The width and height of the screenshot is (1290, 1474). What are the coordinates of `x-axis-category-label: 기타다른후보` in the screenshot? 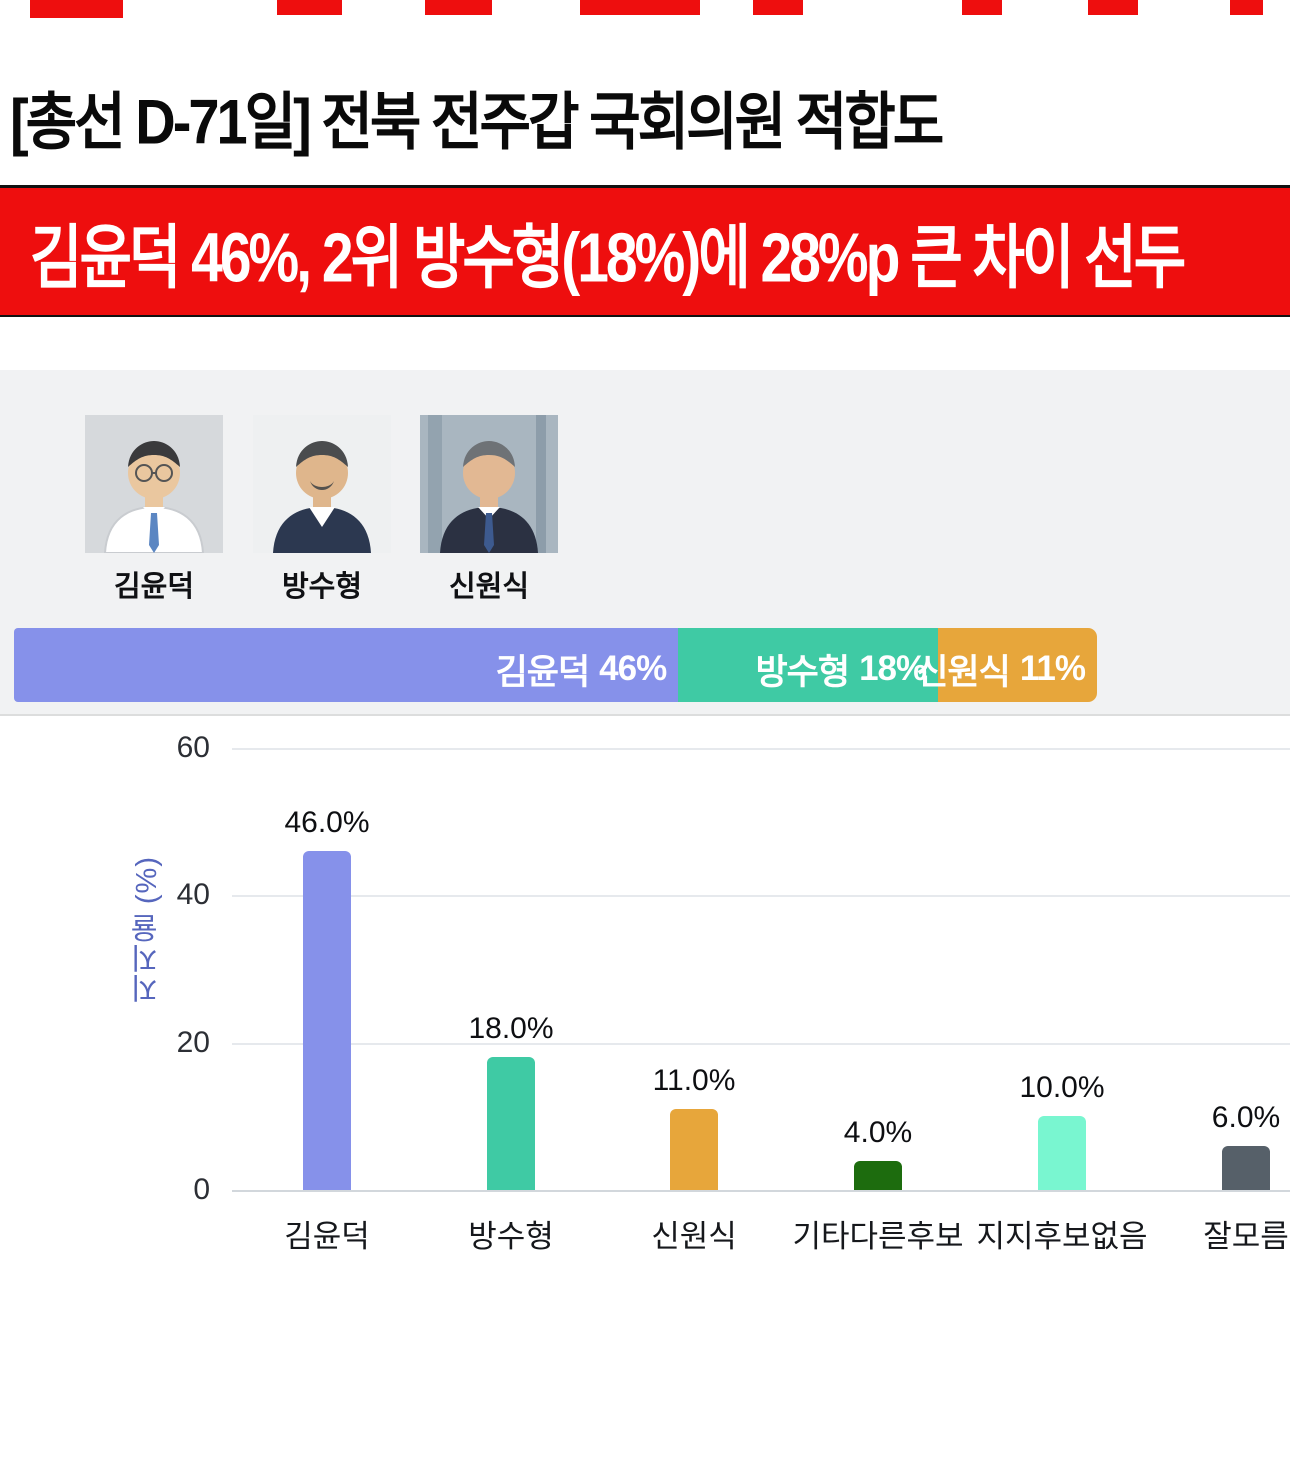 It's located at (878, 1236).